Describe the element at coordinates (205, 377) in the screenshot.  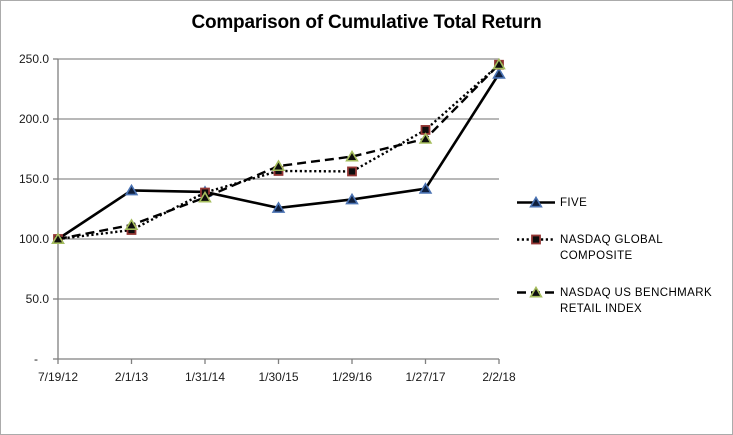
I see `x-tick-label: 1/31/14` at that location.